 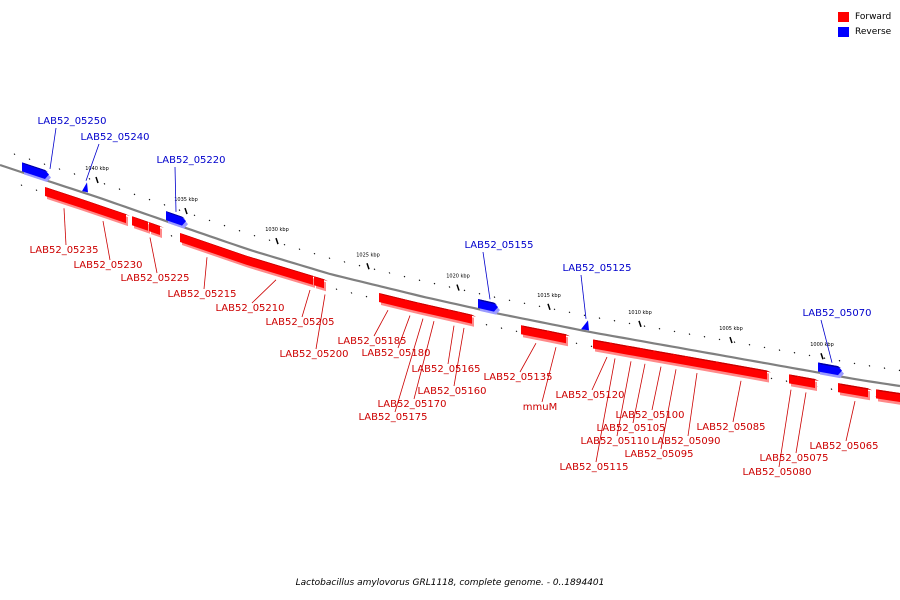 I want to click on forward-gene-label: LAB52_05115, so click(x=593, y=467).